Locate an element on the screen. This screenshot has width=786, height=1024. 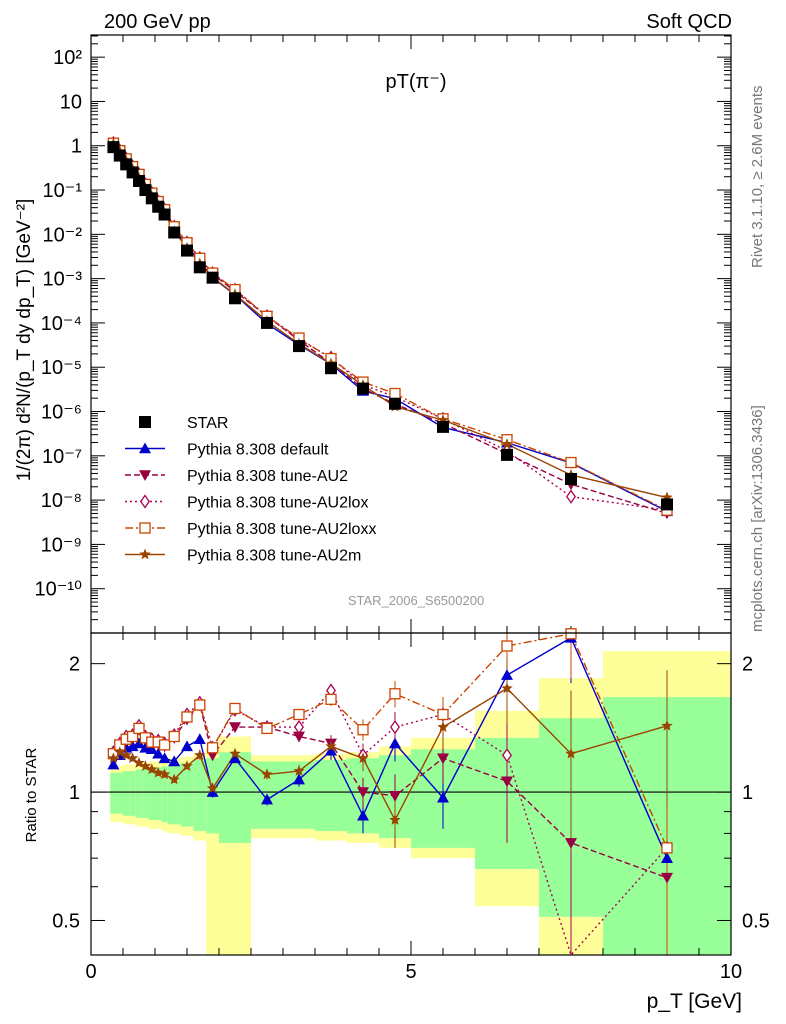
y-tick-label-0: 10⁻¹⁰ is located at coordinates (58, 590).